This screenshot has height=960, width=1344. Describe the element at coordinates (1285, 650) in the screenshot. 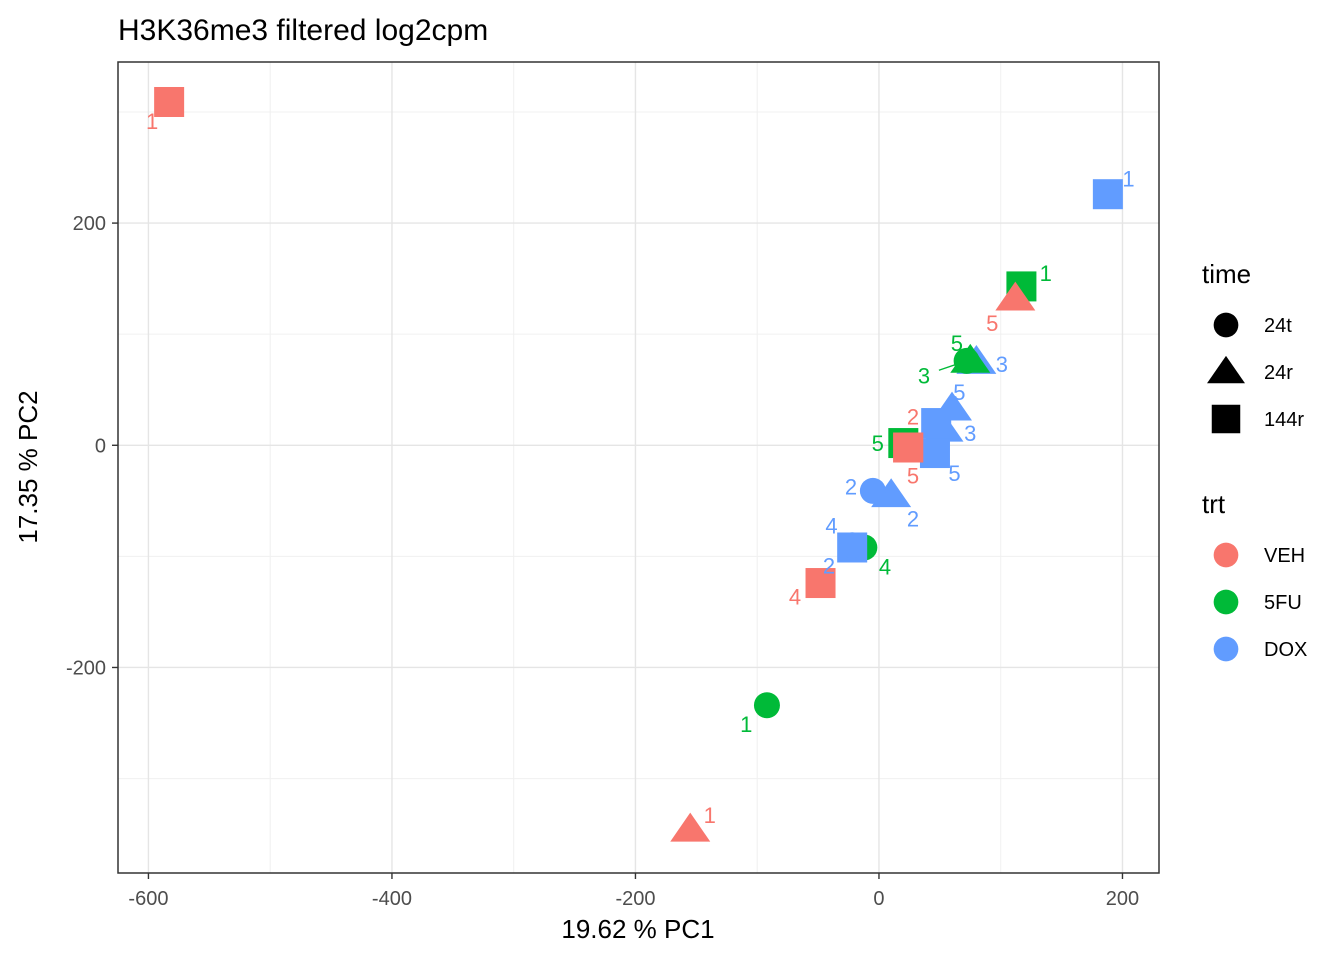

I see `legend-label-dox: DOX` at that location.